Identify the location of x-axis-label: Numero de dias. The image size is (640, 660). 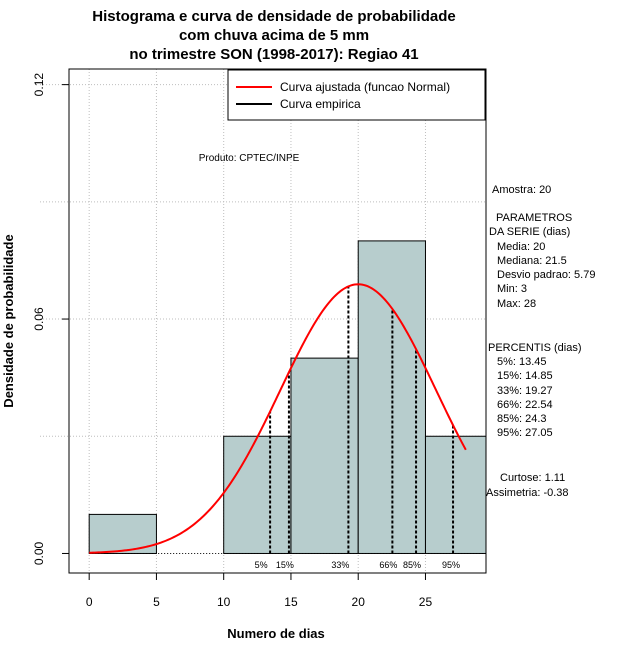
(276, 633).